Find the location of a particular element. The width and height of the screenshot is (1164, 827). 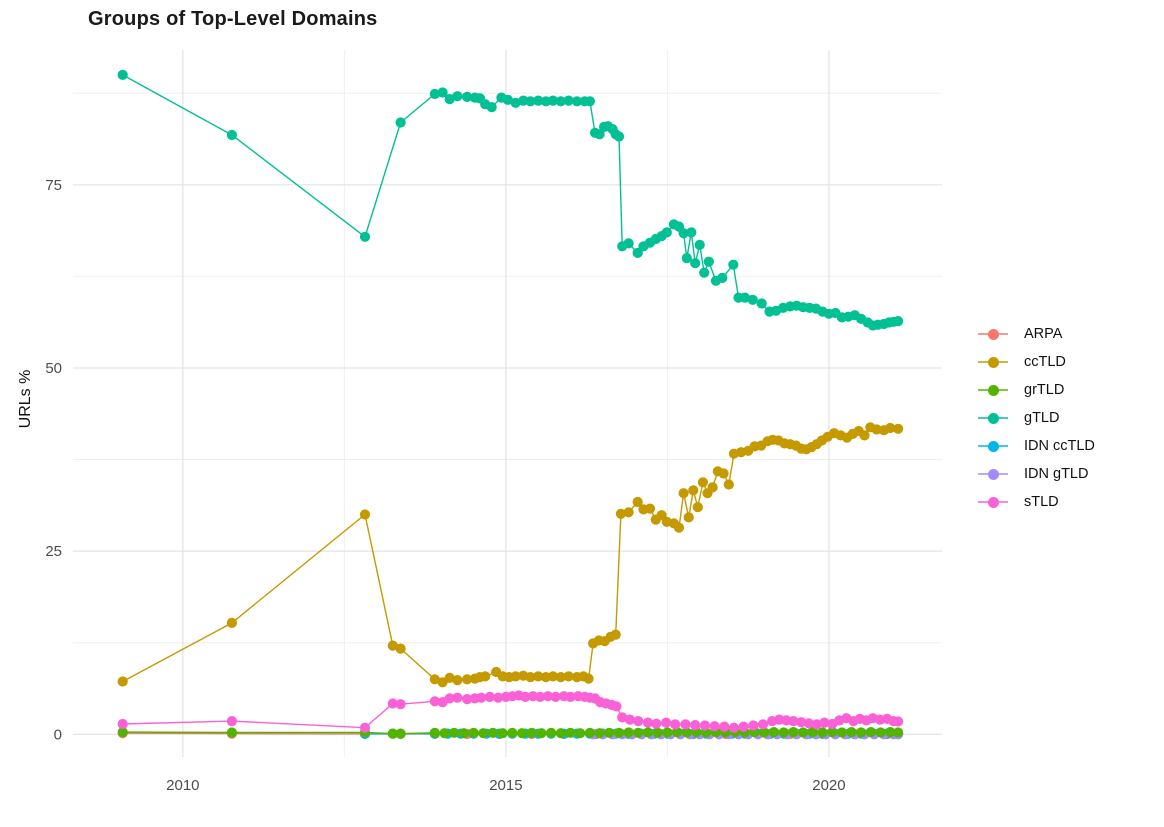

series-grtld is located at coordinates (510, 733).